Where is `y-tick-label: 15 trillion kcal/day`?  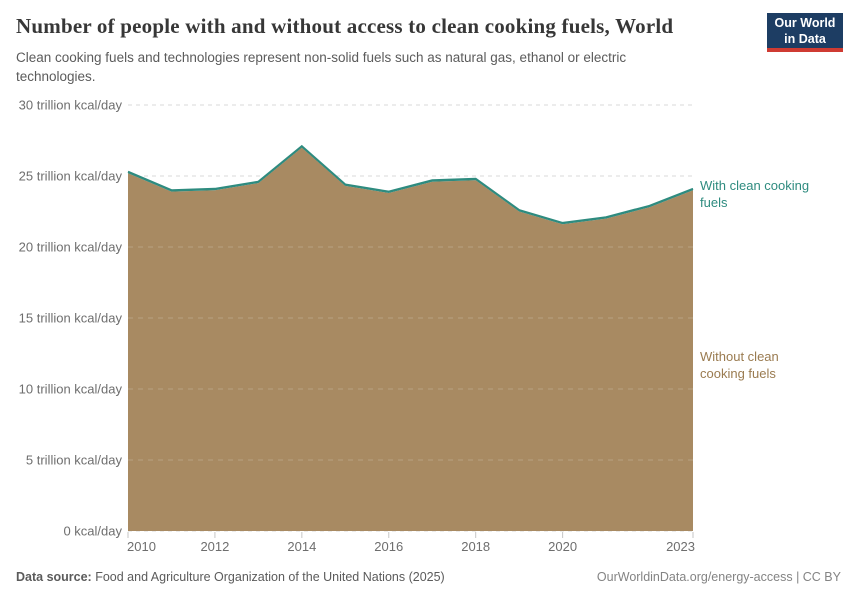
y-tick-label: 15 trillion kcal/day is located at coordinates (71, 318).